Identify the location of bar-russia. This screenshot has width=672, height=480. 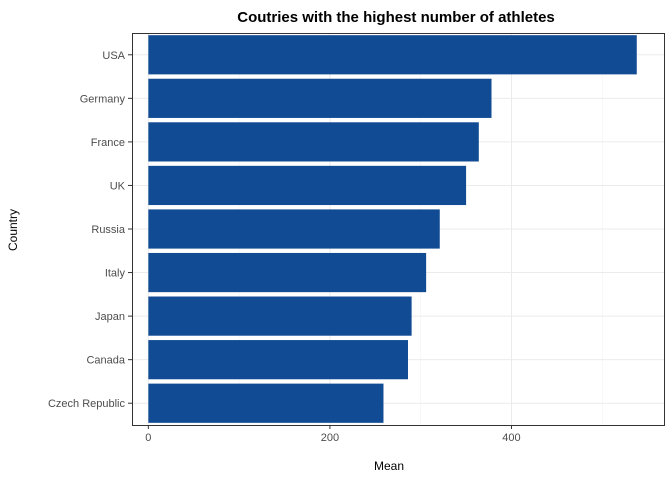
(294, 229).